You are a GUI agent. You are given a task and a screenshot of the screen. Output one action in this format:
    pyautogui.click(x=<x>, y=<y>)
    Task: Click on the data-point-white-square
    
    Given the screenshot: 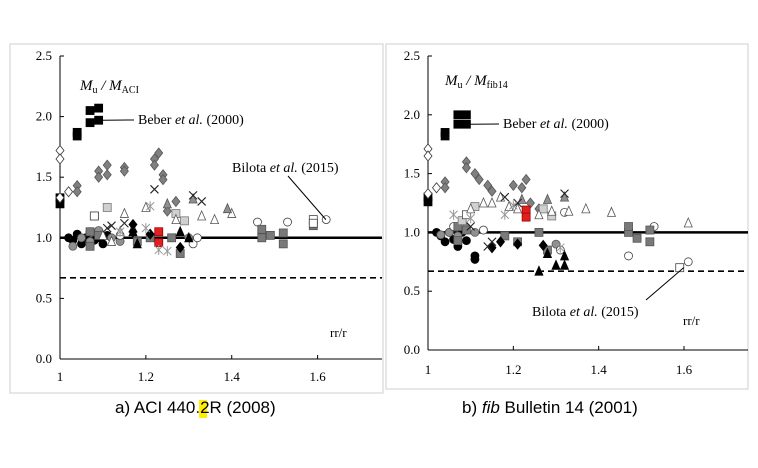 What is the action you would take?
    pyautogui.click(x=313, y=223)
    